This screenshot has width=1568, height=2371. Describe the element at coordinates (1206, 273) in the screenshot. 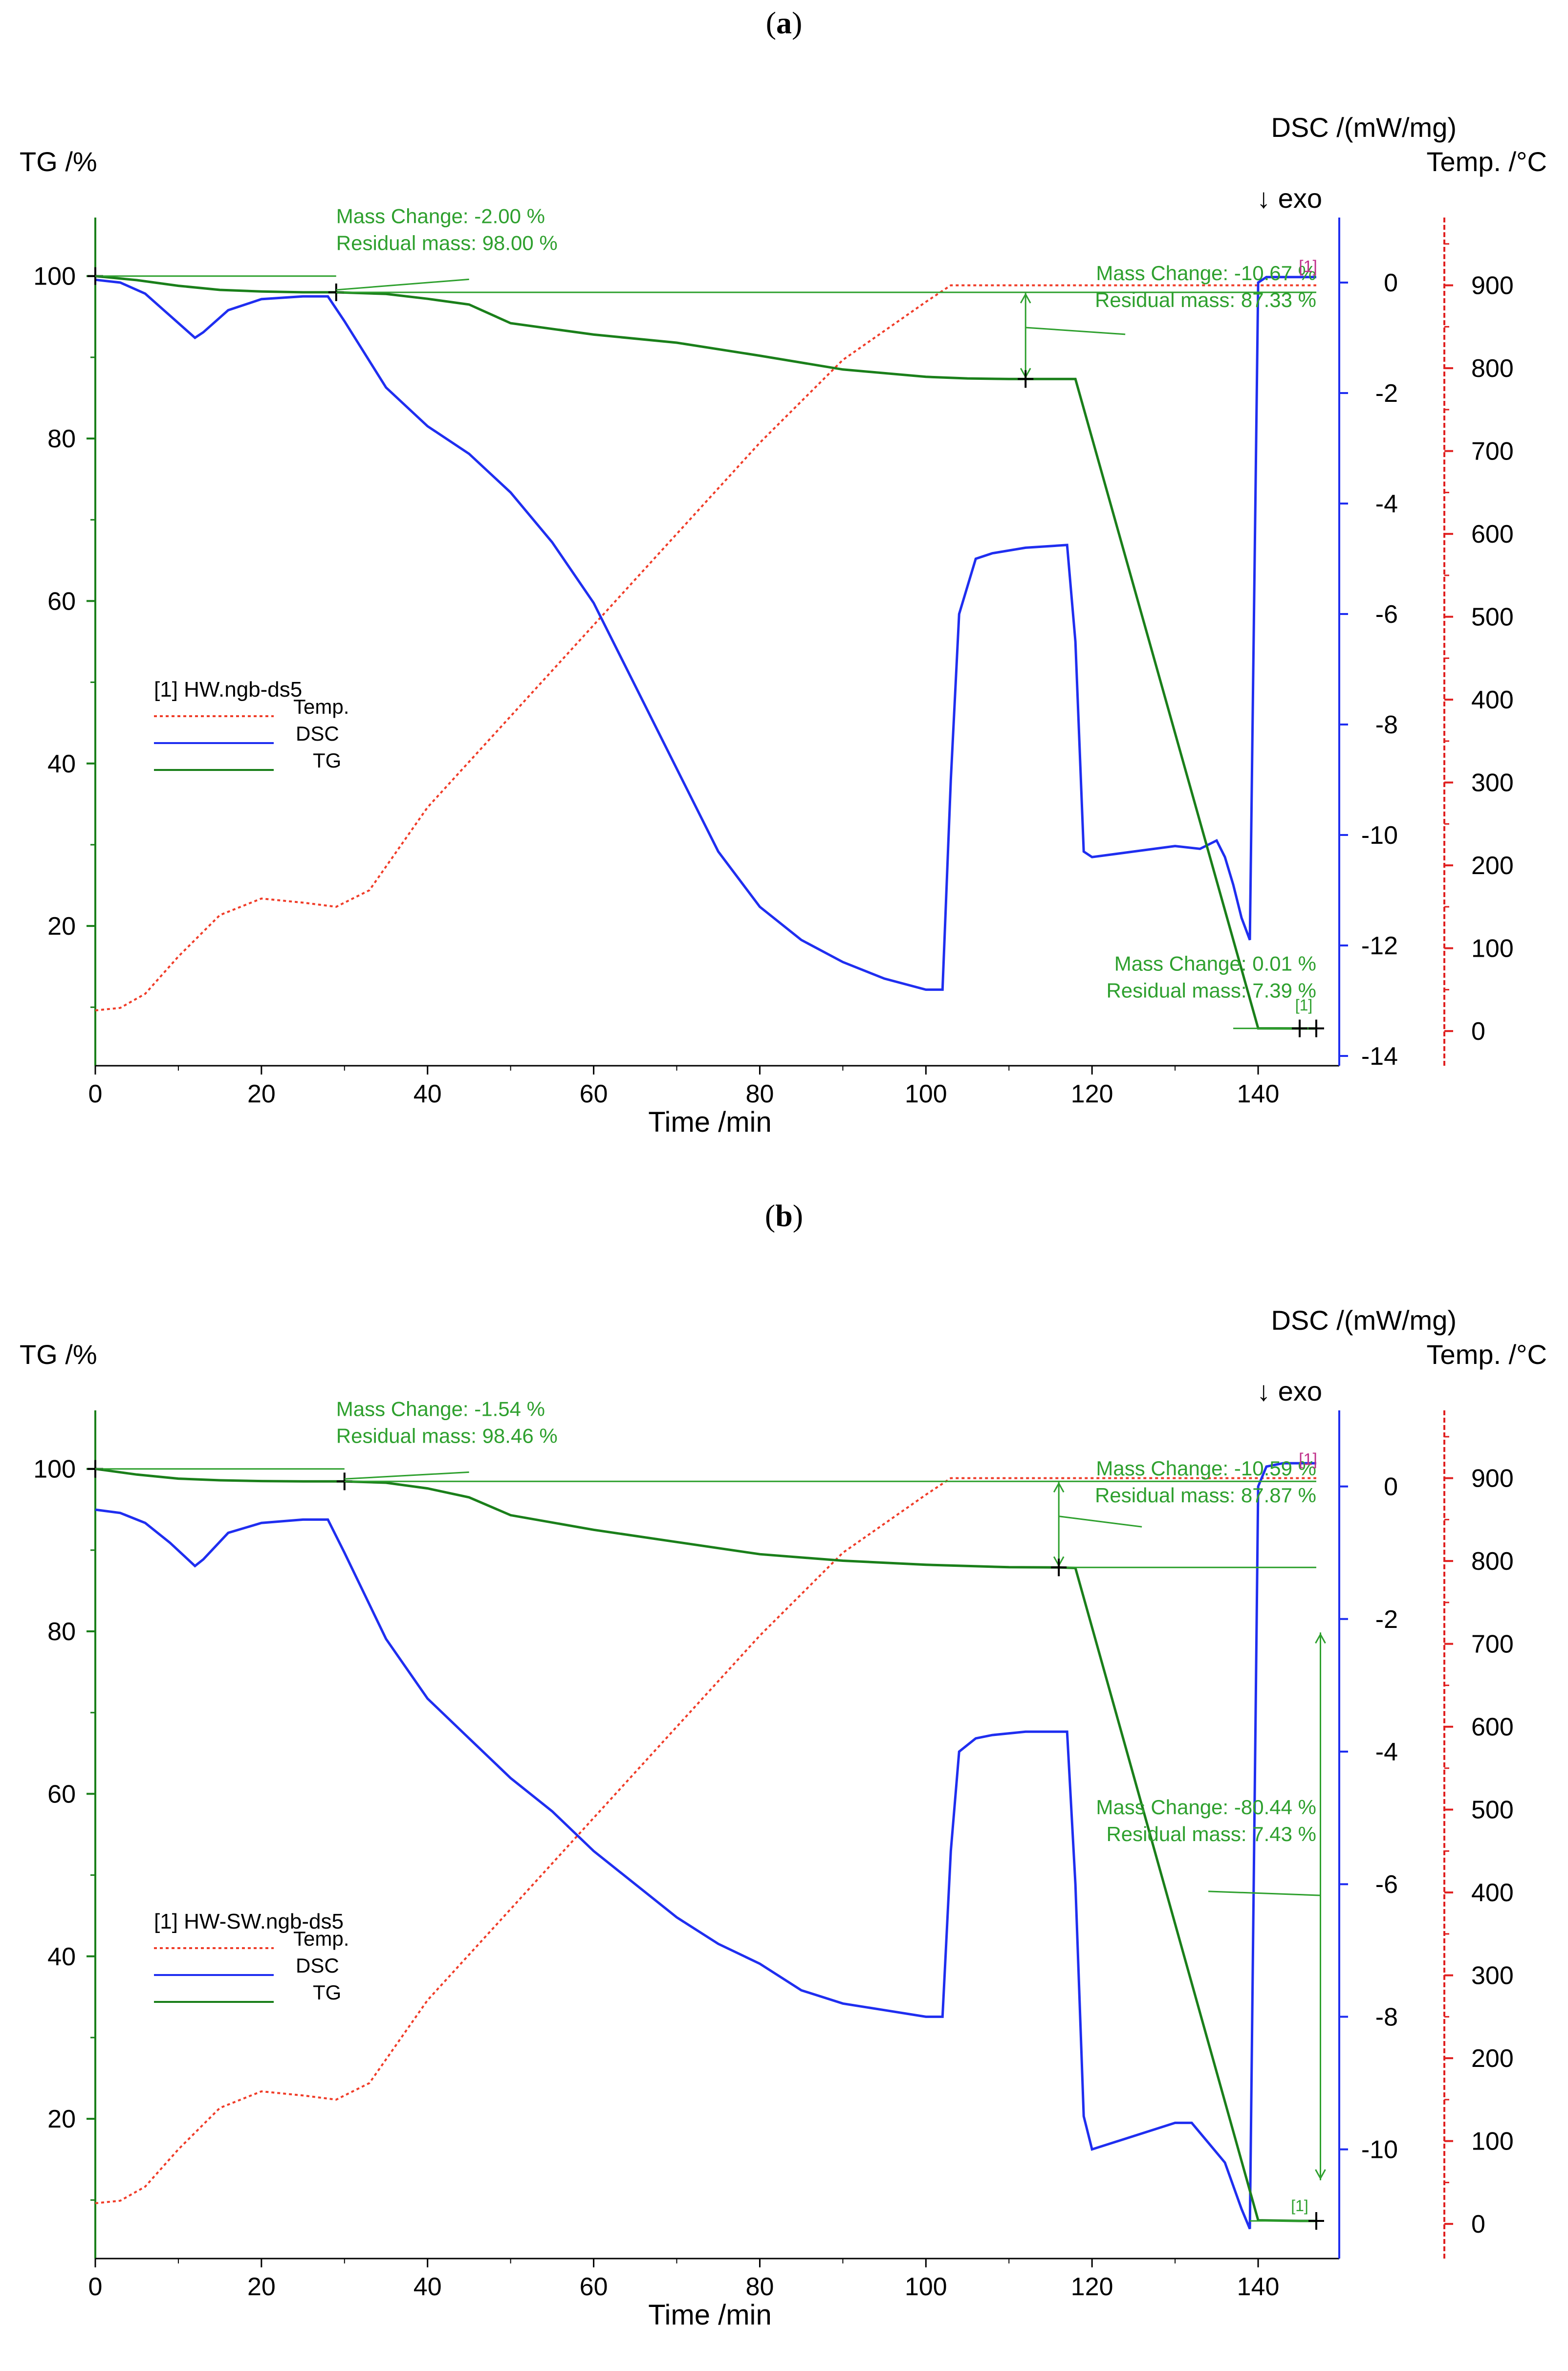

I see `annotation-1-line1: Mass Change: -10.67 %` at that location.